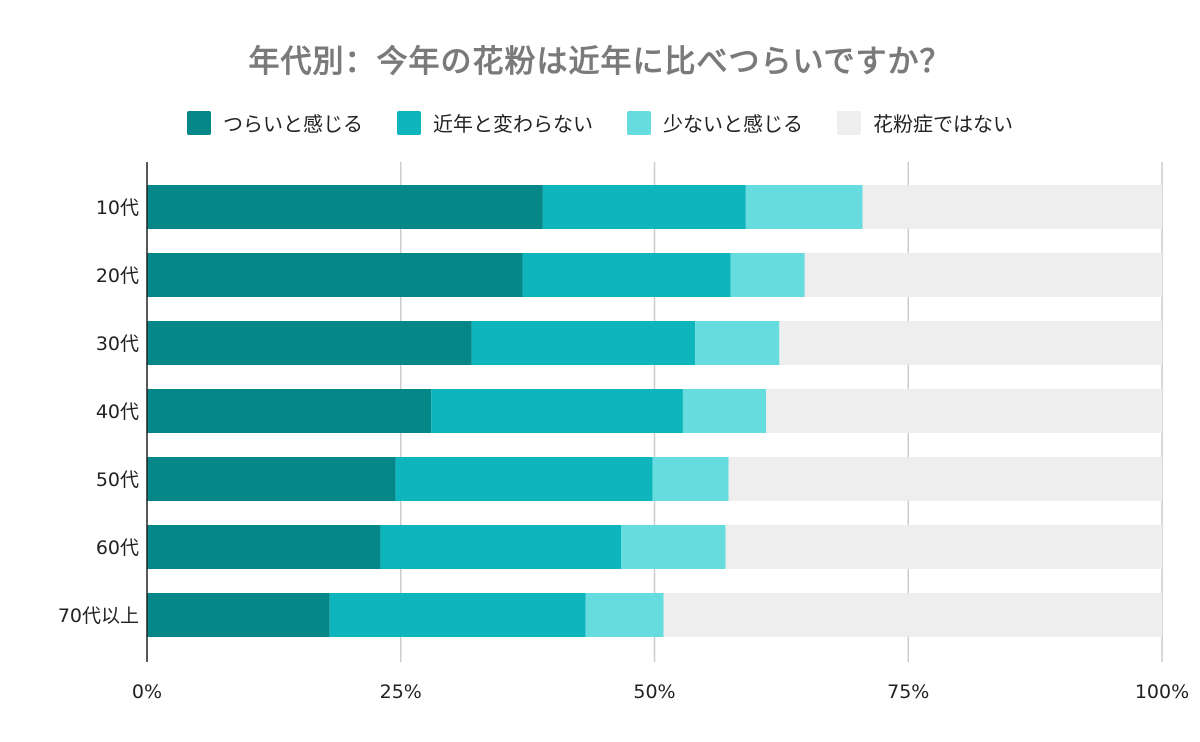 This screenshot has height=742, width=1200. I want to click on x-tick-label: 50%, so click(654, 692).